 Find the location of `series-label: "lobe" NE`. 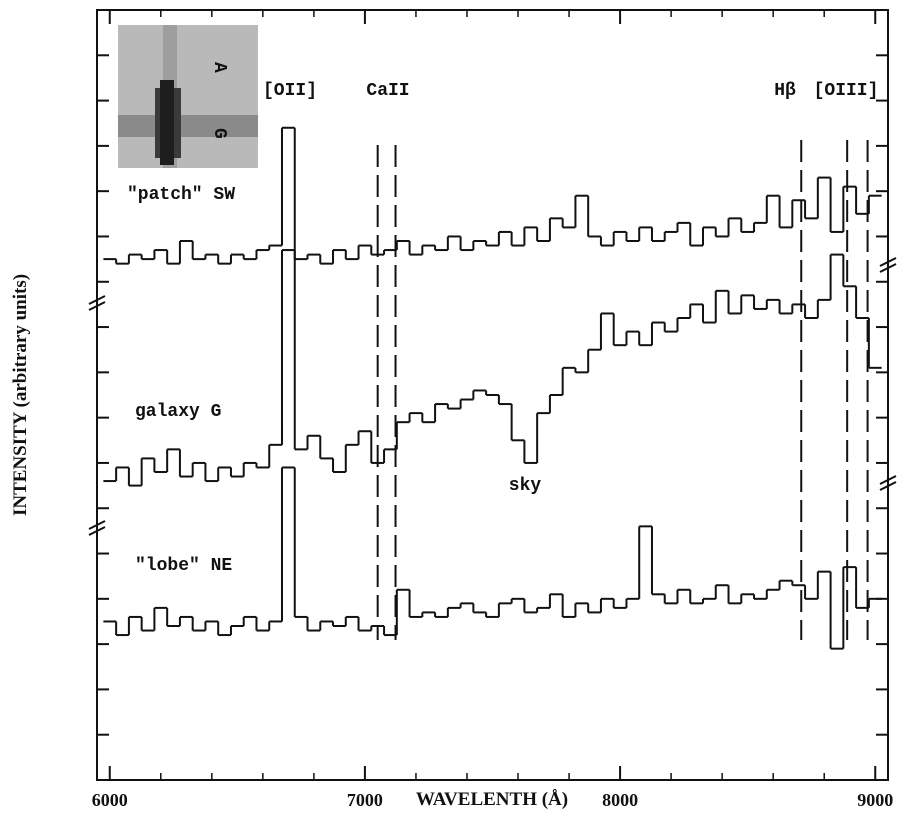

series-label: "lobe" NE is located at coordinates (183, 566).